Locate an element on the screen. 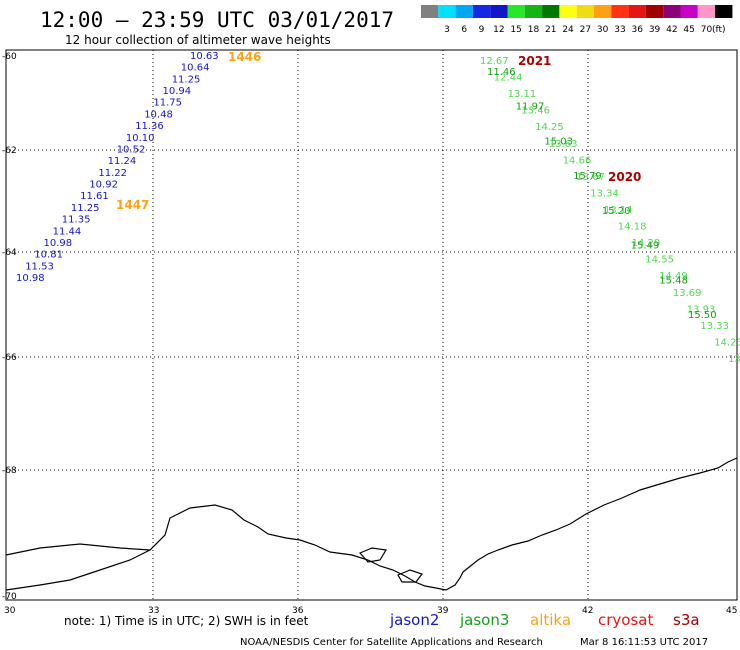 The width and height of the screenshot is (740, 650). track-label-cryosat: 2020 is located at coordinates (624, 177).